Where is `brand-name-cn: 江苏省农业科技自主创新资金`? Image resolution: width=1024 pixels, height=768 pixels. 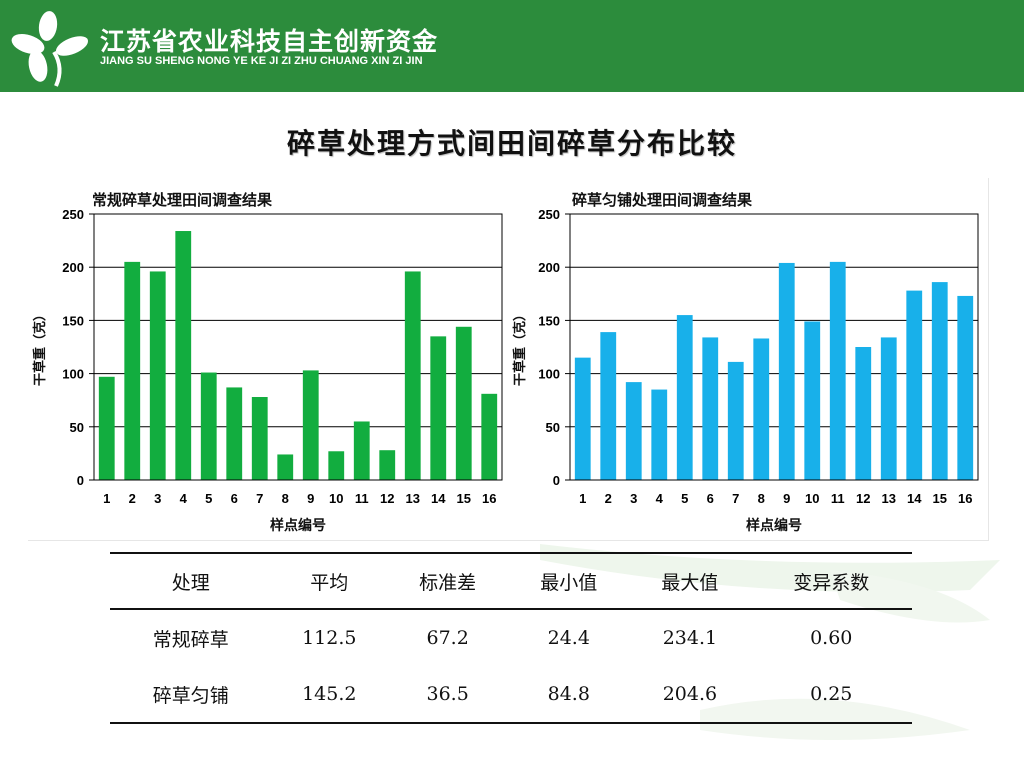
brand-name-cn: 江苏省农业科技自主创新资金 is located at coordinates (269, 41).